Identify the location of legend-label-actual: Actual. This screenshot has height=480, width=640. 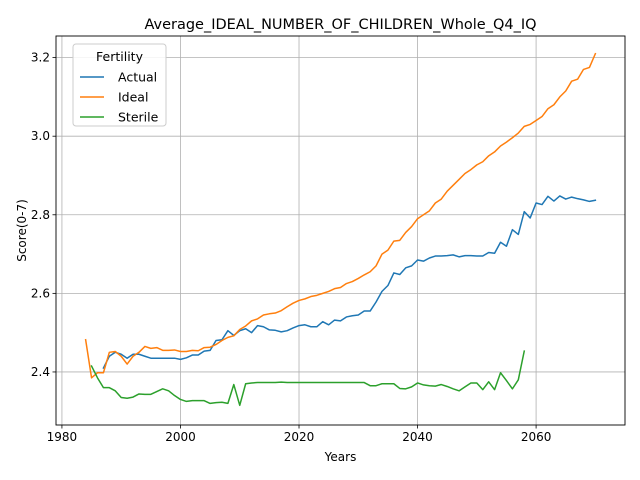
(137, 77).